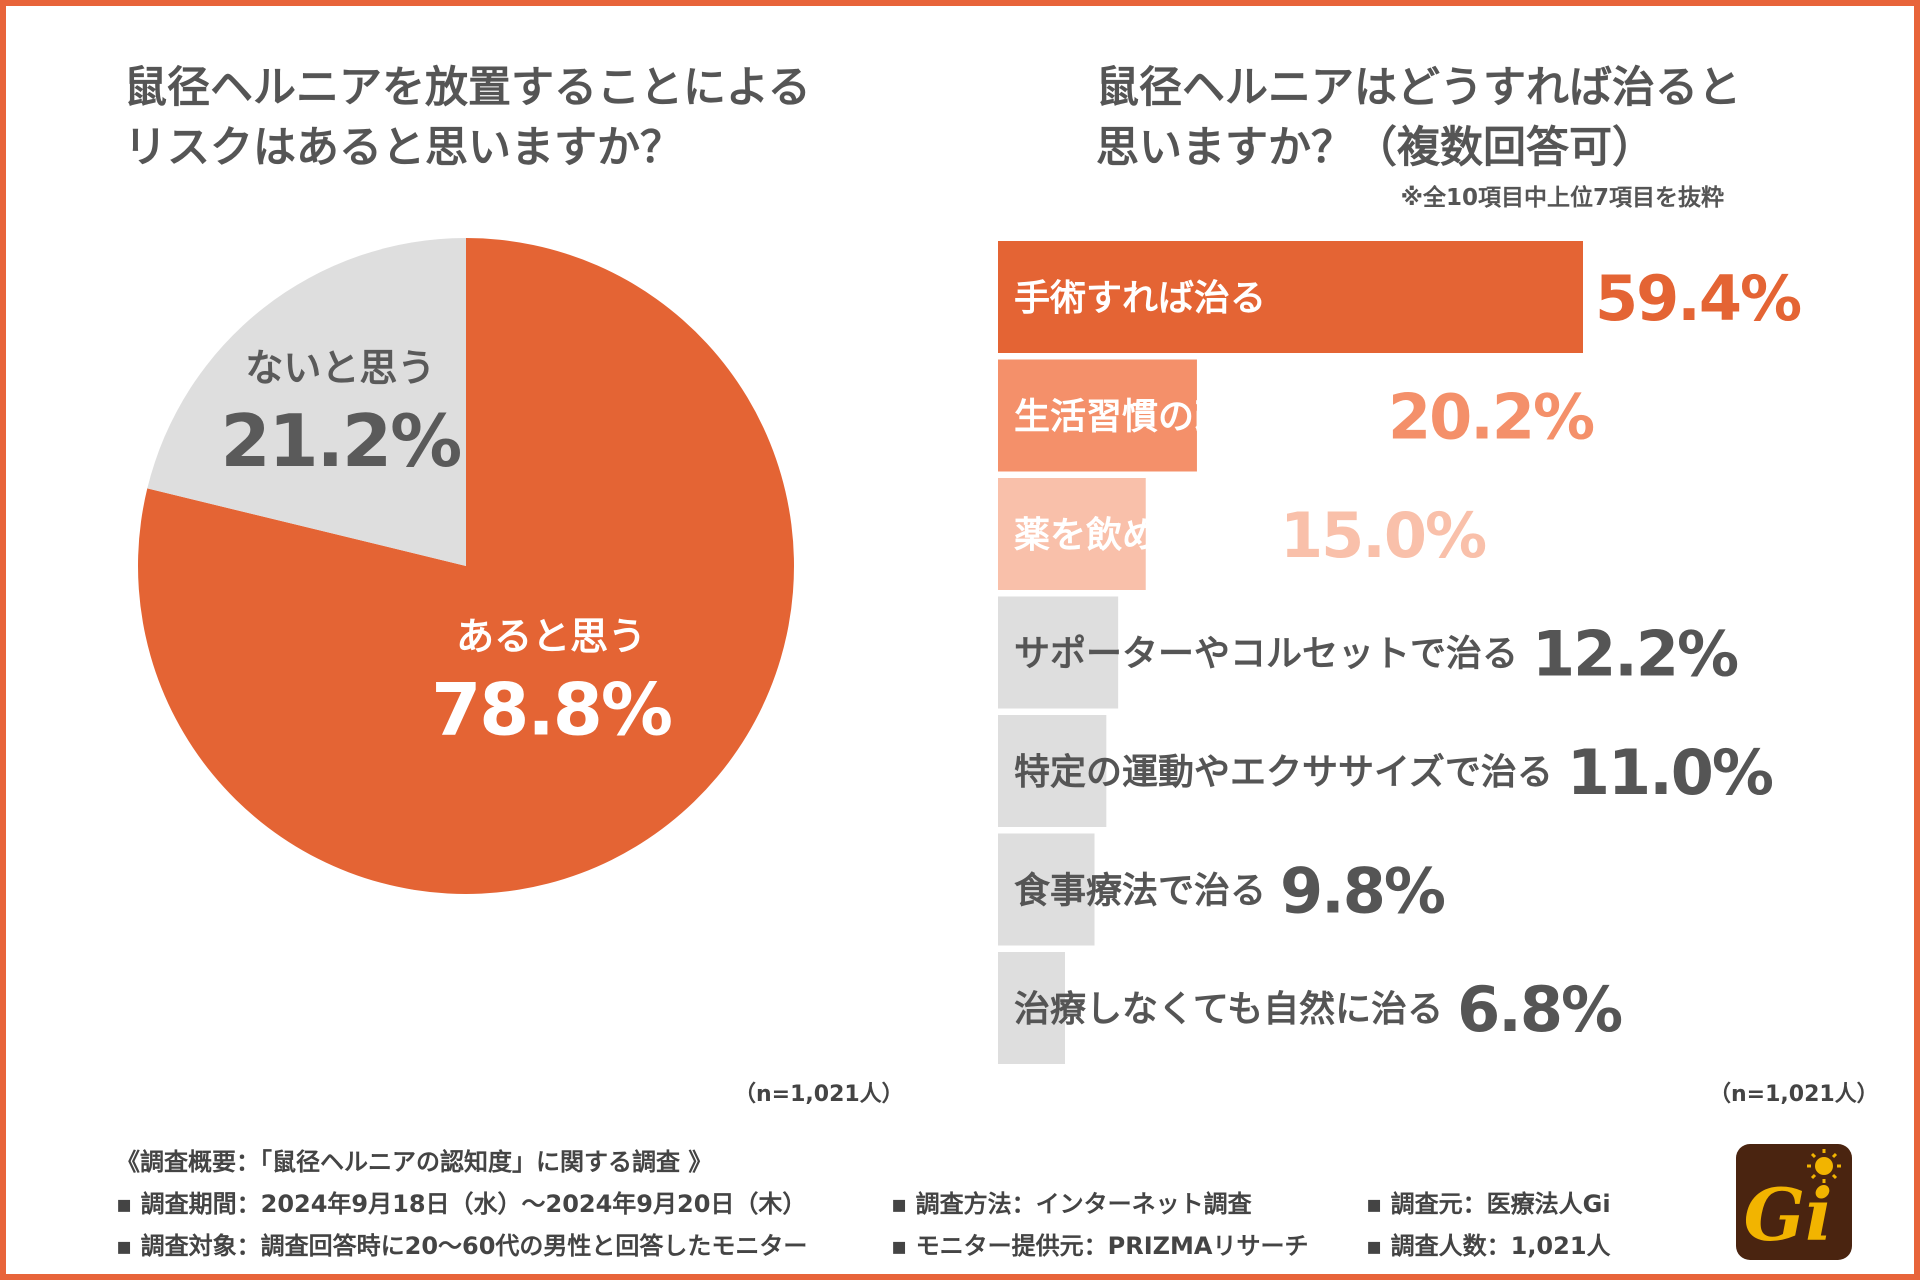 The width and height of the screenshot is (1920, 1280). I want to click on survey-source: ▪ 調査元：医療法人Gi, so click(1488, 1204).